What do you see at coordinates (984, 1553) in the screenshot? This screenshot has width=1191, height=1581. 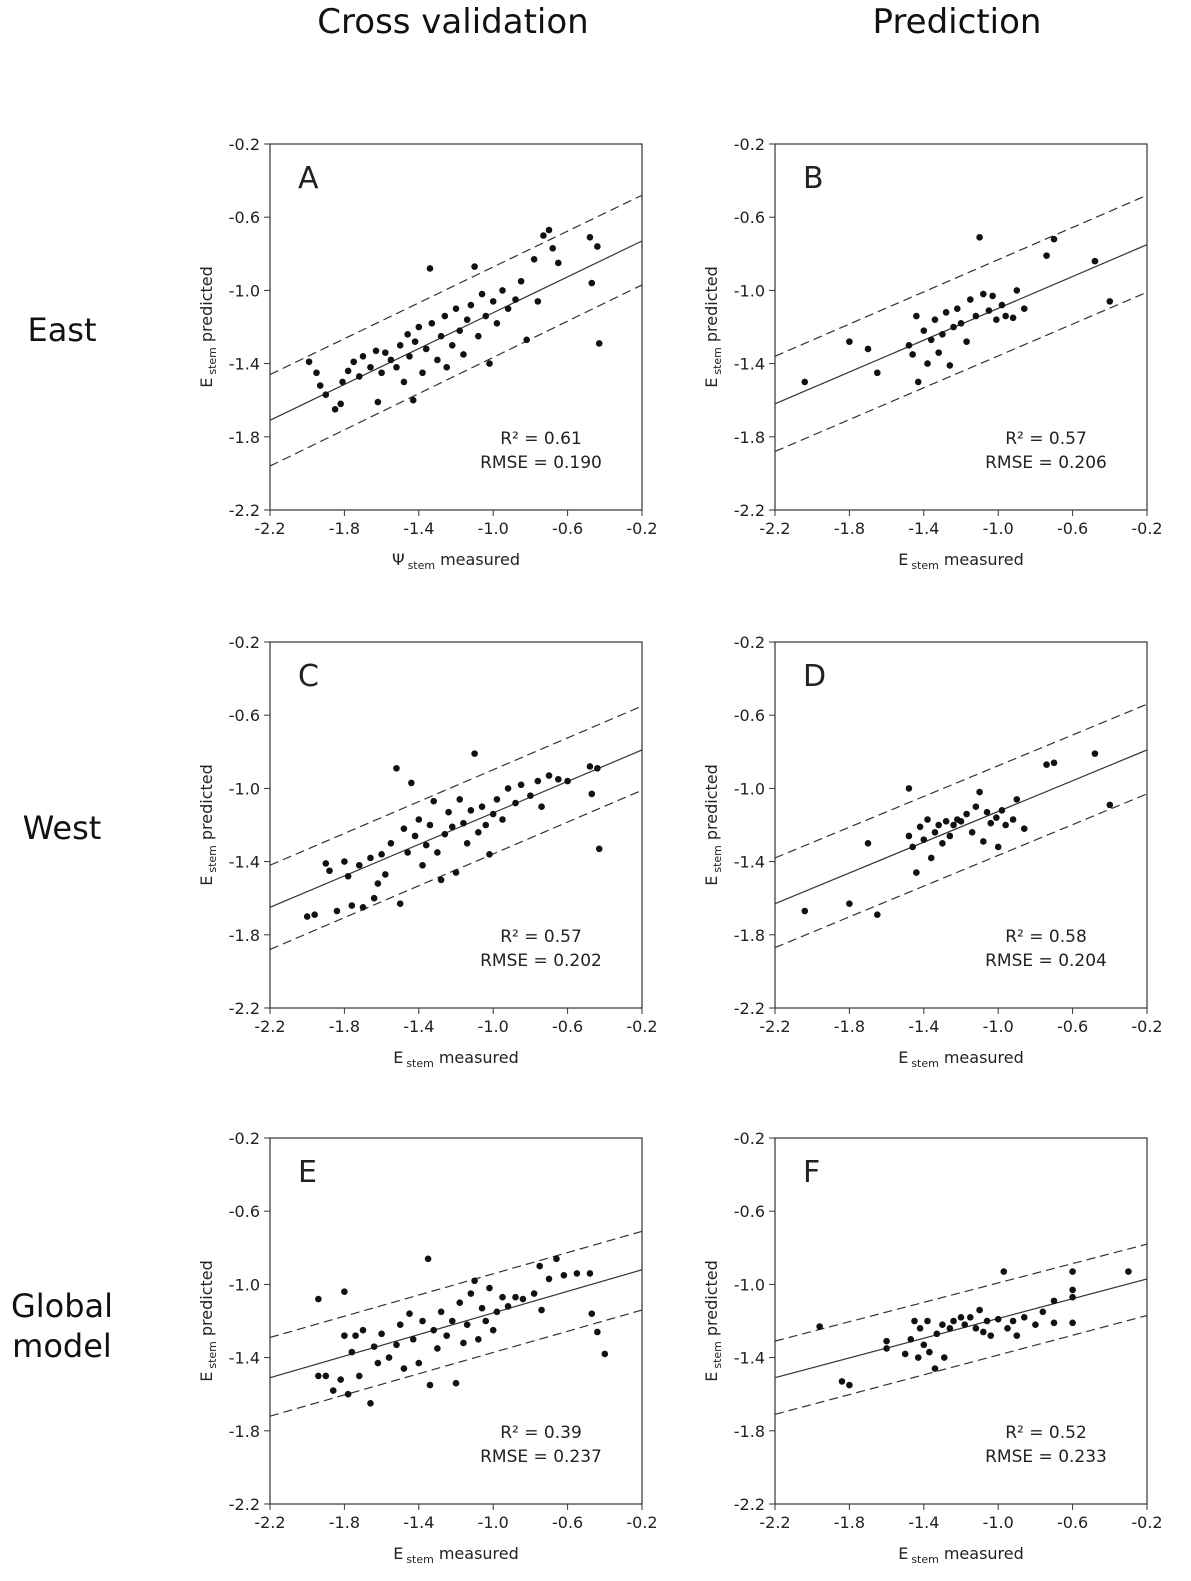 I see `label-text: measured` at bounding box center [984, 1553].